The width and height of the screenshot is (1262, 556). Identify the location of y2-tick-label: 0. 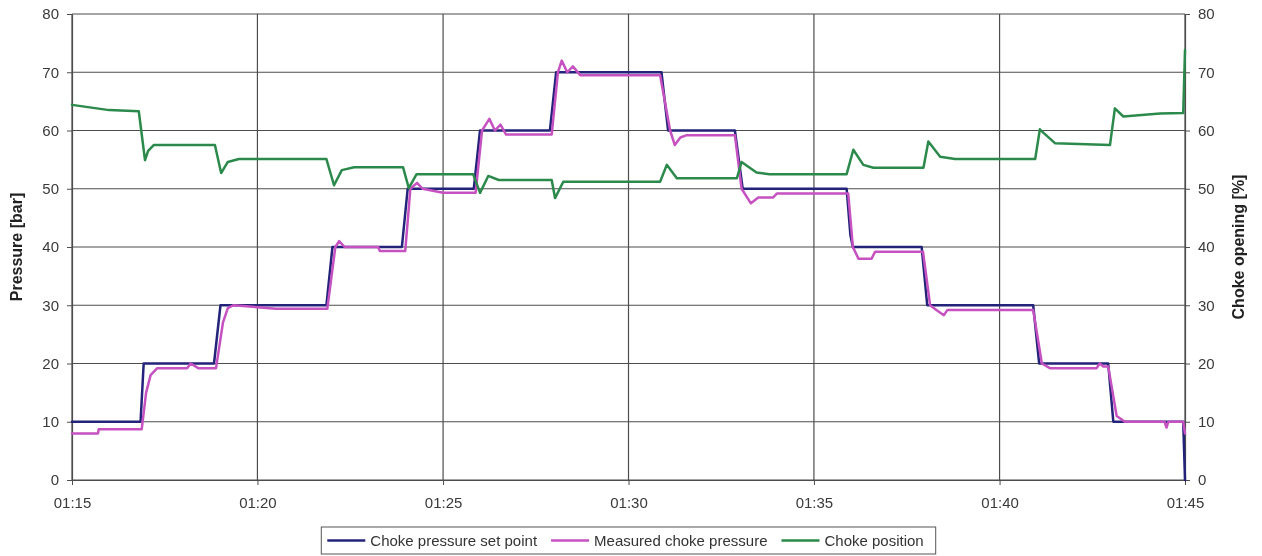
(1202, 480).